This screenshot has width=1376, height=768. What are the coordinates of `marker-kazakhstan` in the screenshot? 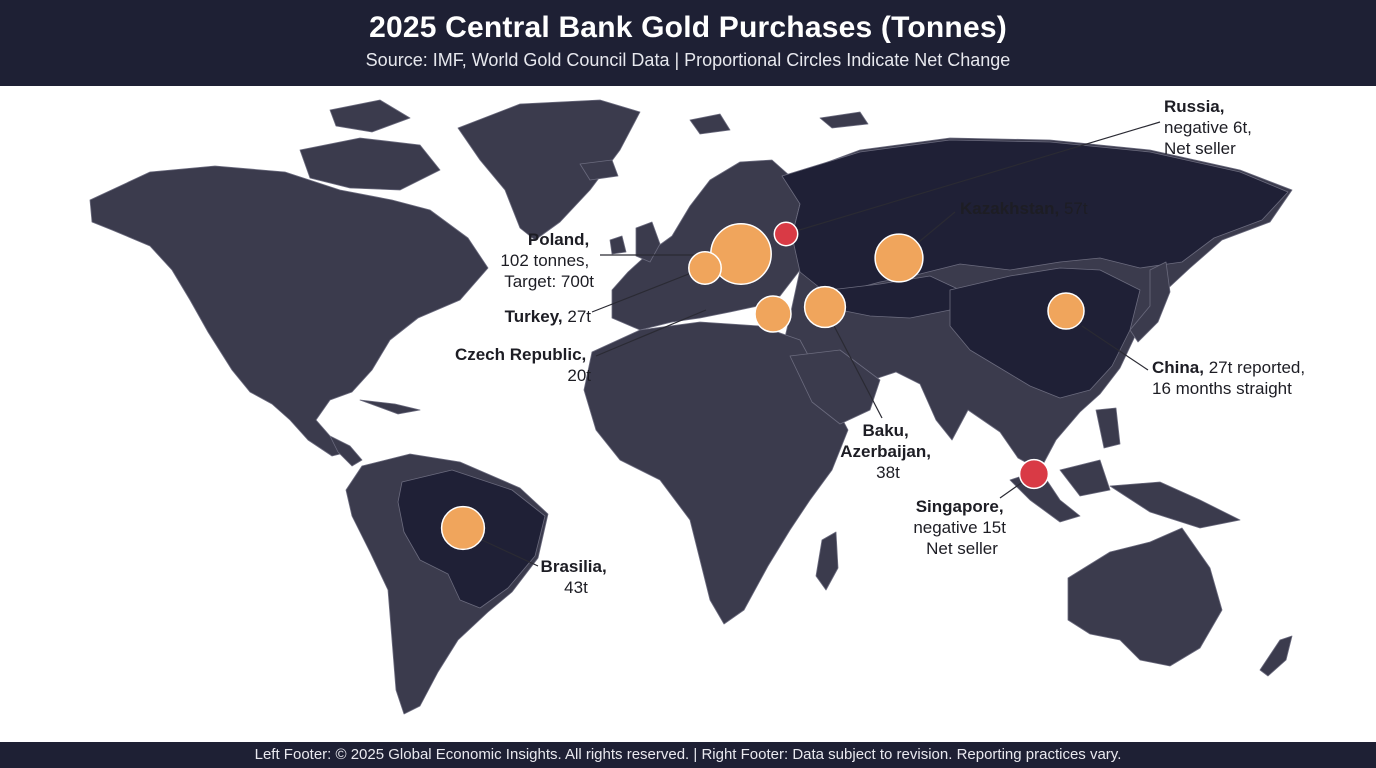 It's located at (899, 258).